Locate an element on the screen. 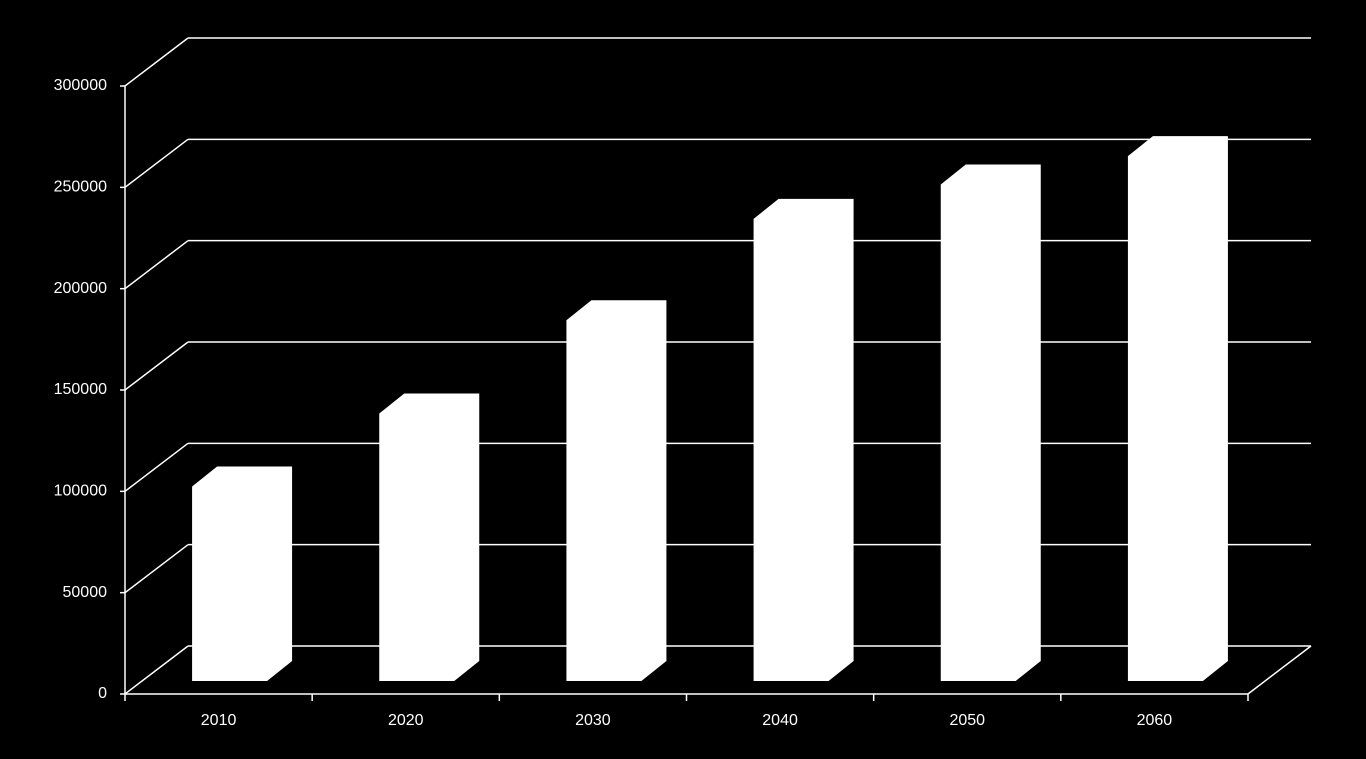 The image size is (1366, 759). y-tick-label: 0 is located at coordinates (102, 693).